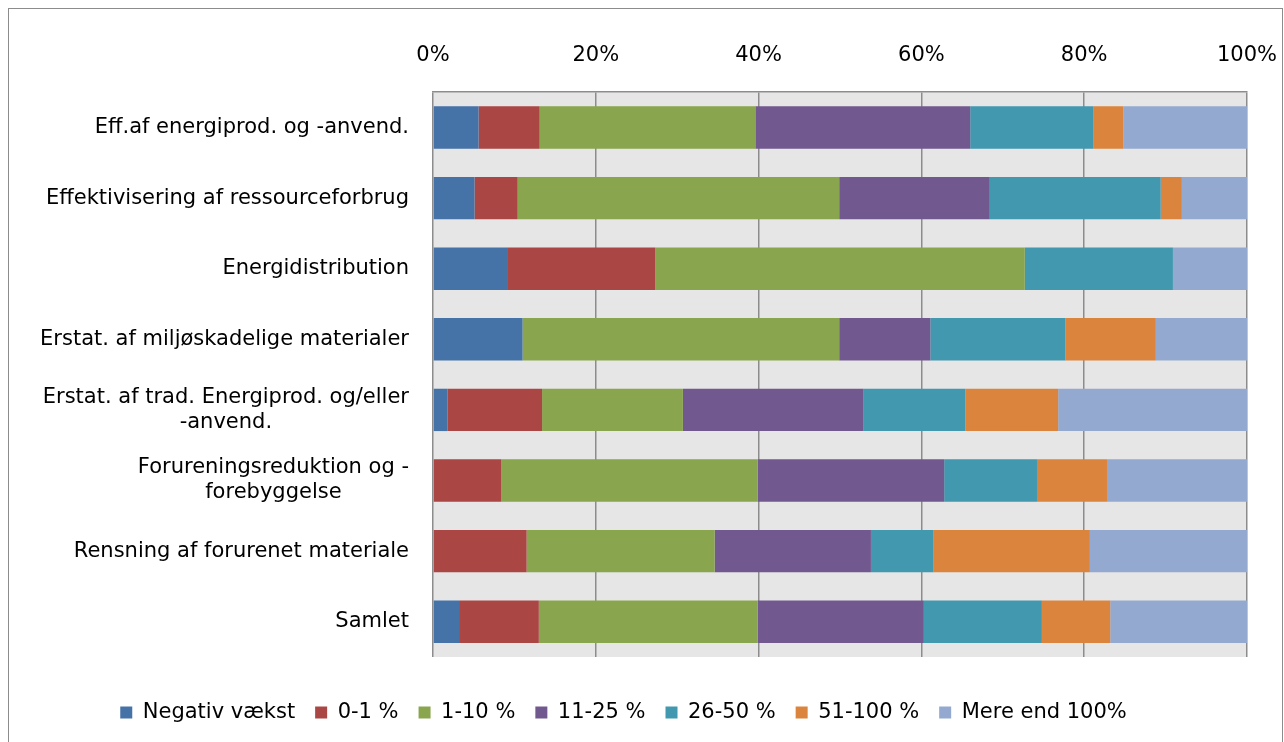 The image size is (1284, 742). Describe the element at coordinates (1247, 54) in the screenshot. I see `x-tick-label: 100%` at that location.